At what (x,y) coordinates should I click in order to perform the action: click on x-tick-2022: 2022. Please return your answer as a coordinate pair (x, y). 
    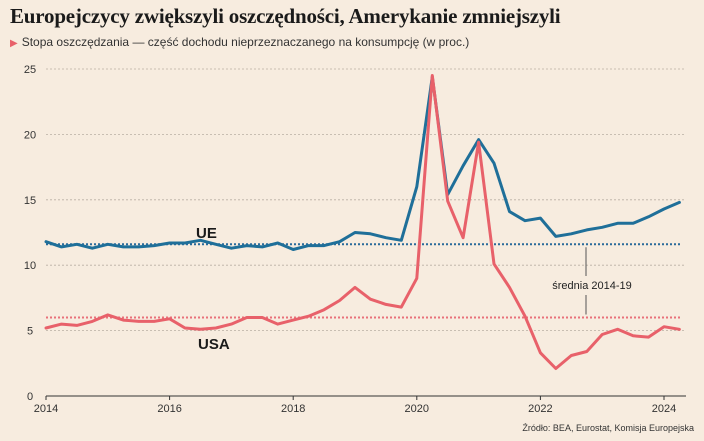
    Looking at the image, I should click on (540, 409).